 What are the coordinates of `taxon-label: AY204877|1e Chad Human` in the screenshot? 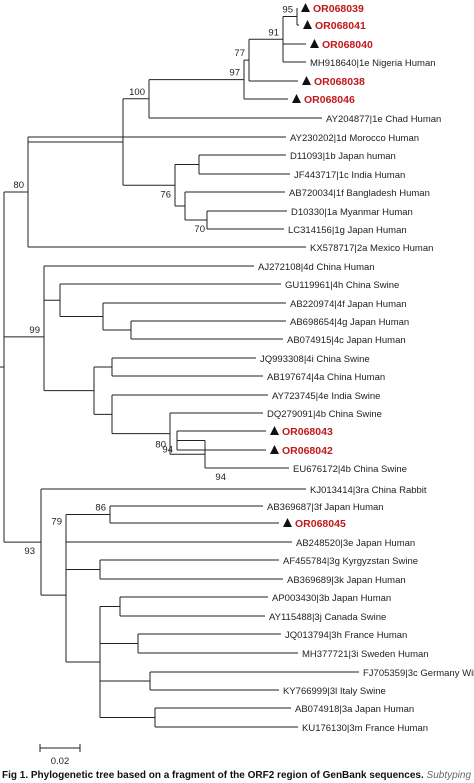 It's located at (383, 119).